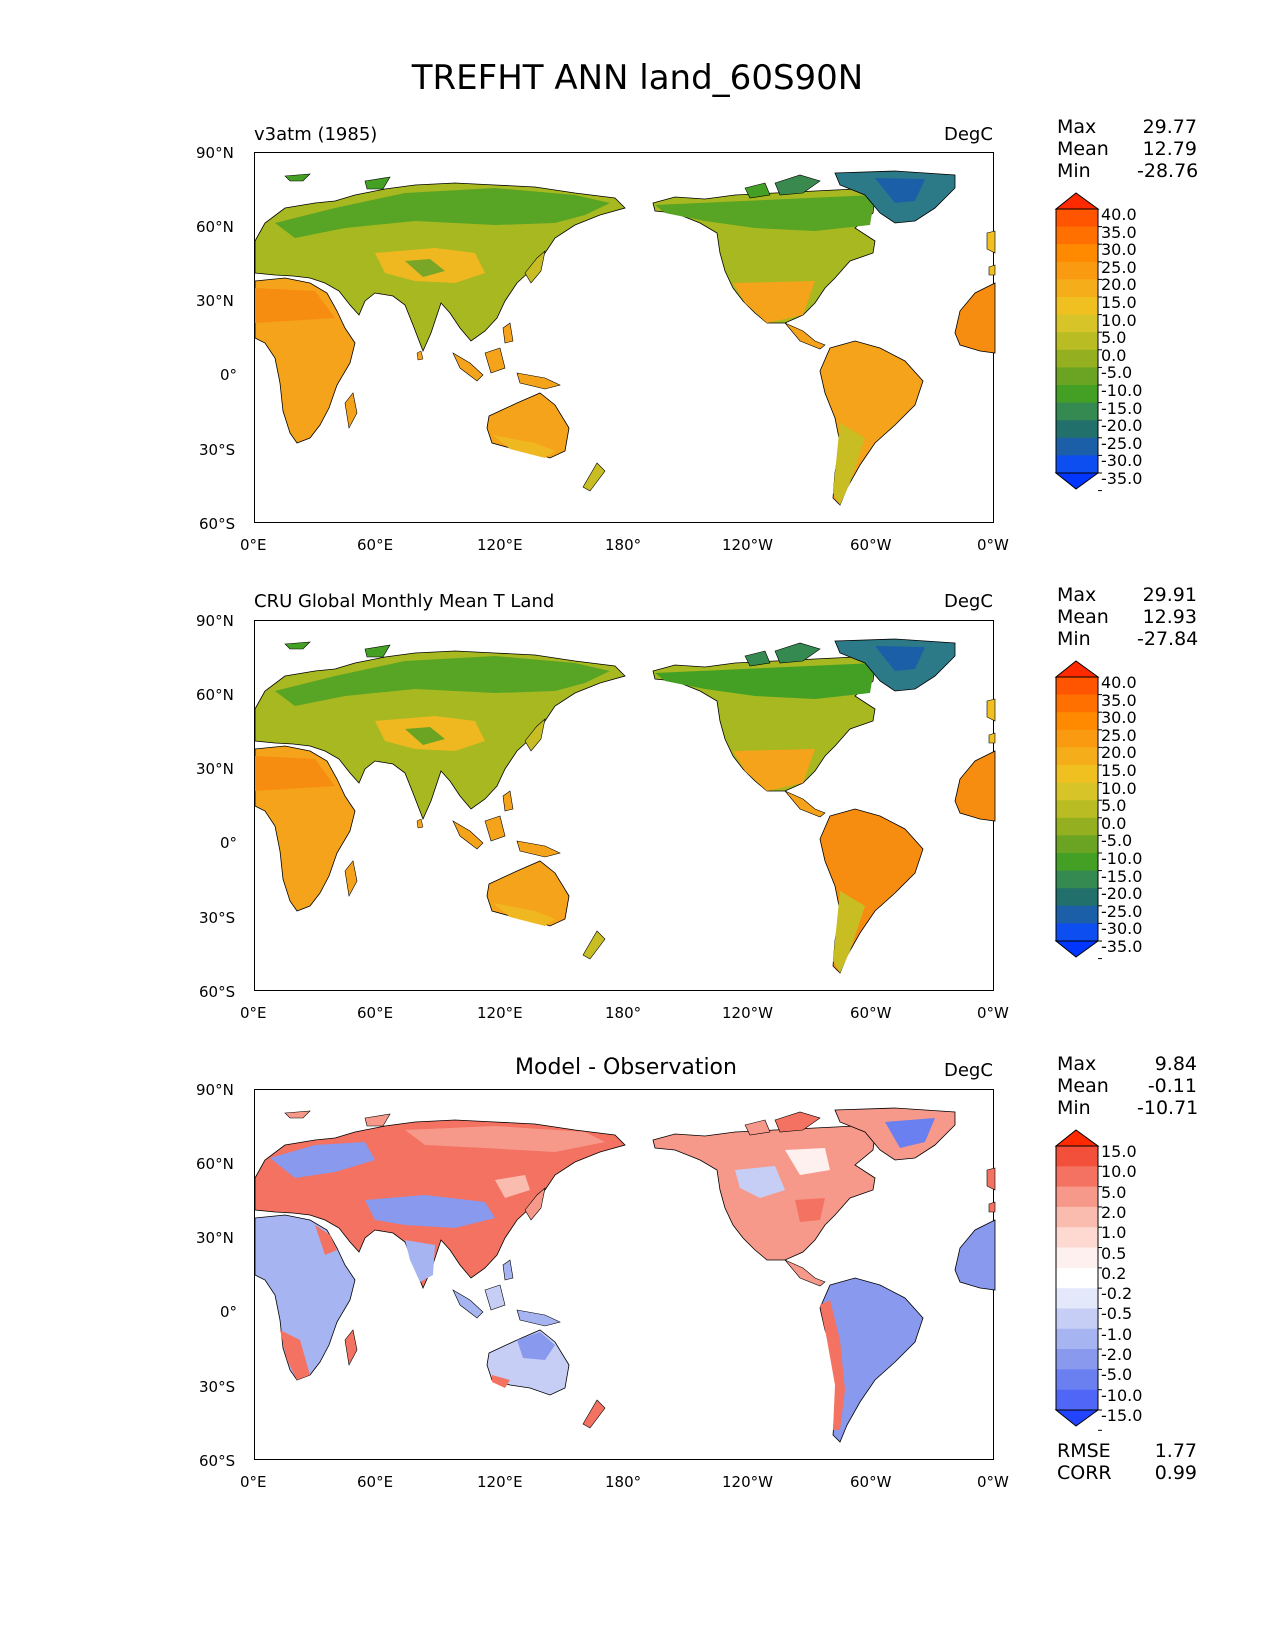  What do you see at coordinates (625, 805) in the screenshot?
I see `panel-2-map` at bounding box center [625, 805].